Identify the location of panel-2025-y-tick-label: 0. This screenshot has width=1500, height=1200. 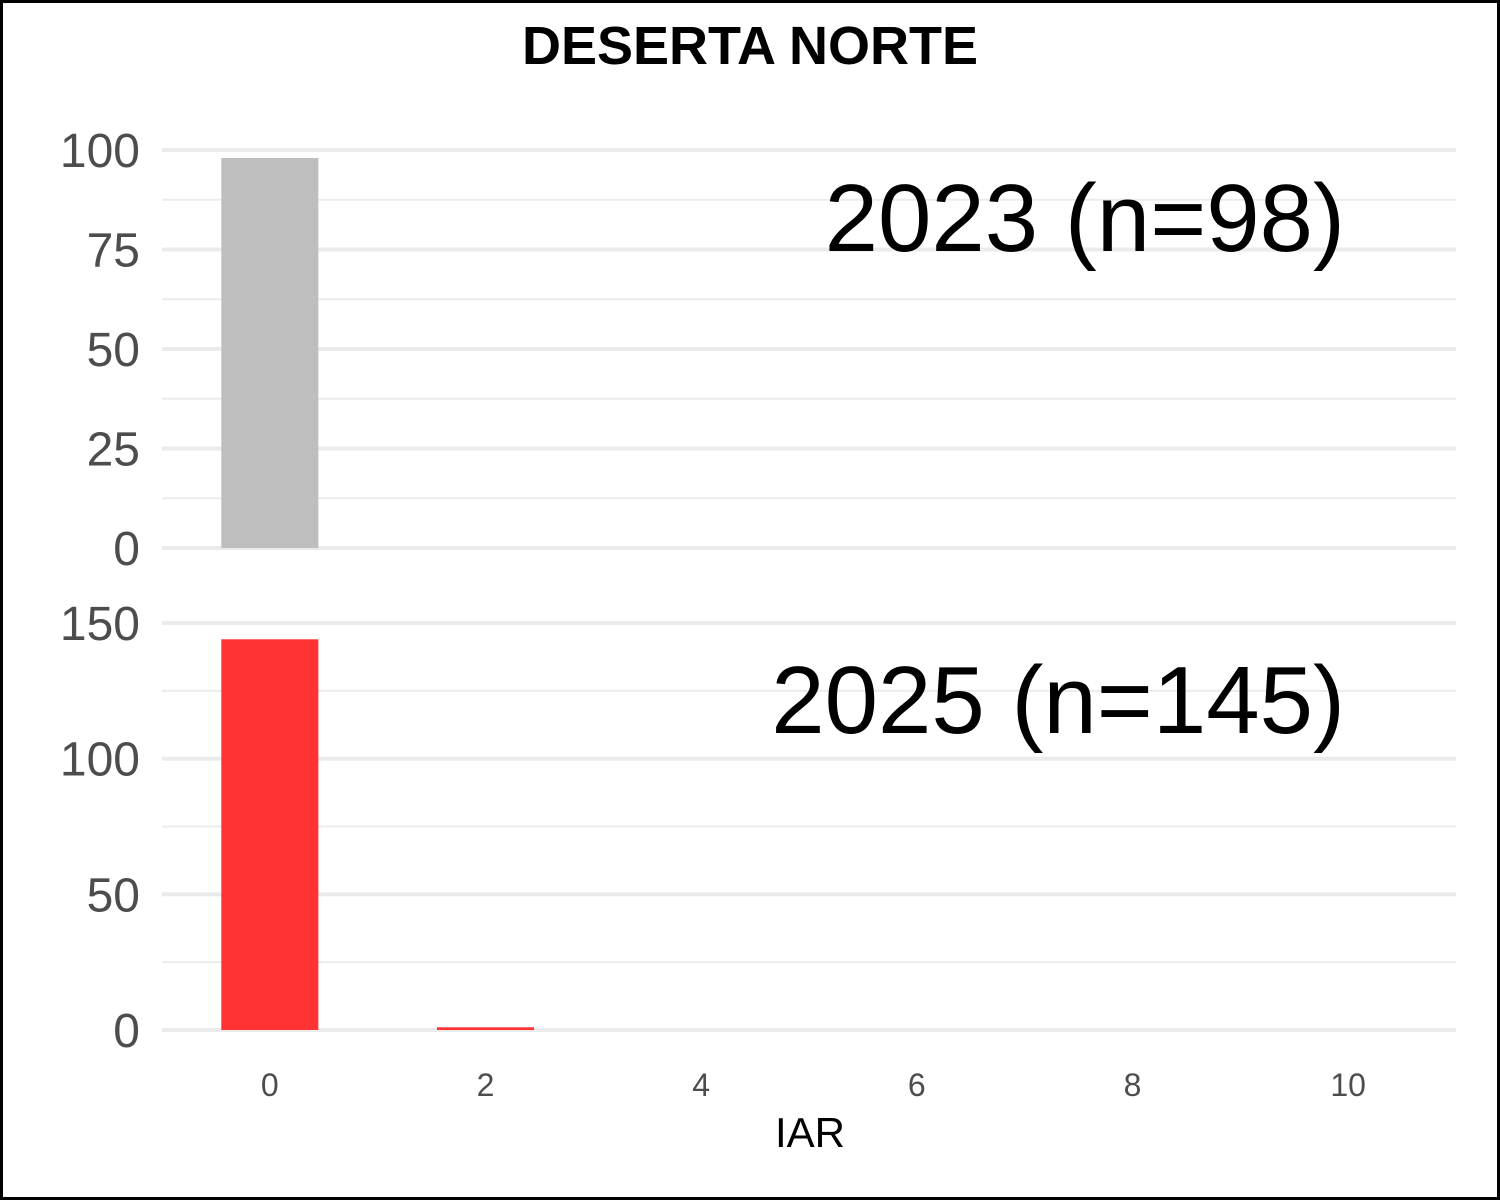
(126, 1031).